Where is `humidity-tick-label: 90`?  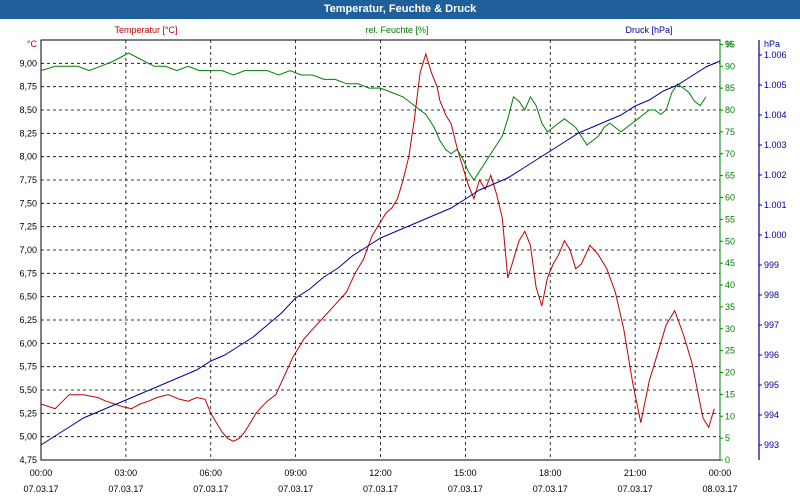 humidity-tick-label: 90 is located at coordinates (730, 66).